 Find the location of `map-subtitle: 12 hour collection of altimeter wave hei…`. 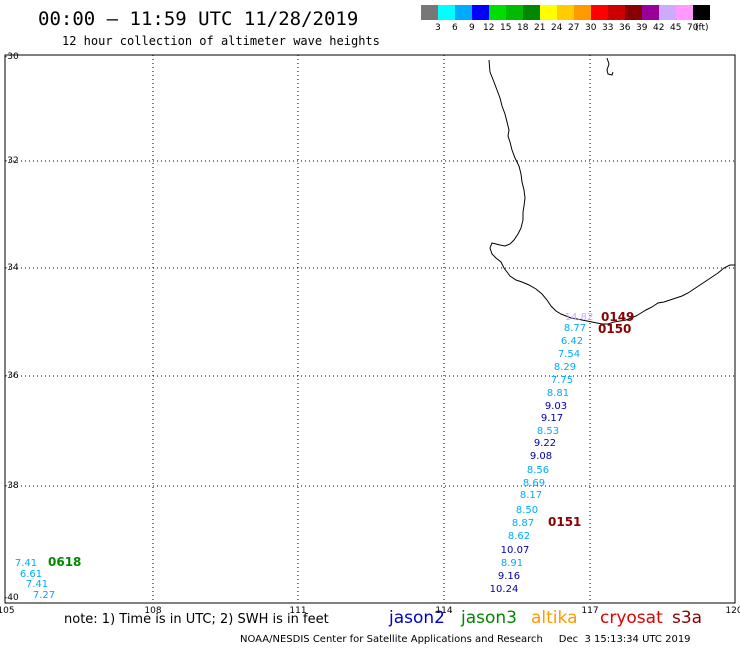

map-subtitle: 12 hour collection of altimeter wave hei… is located at coordinates (221, 41).